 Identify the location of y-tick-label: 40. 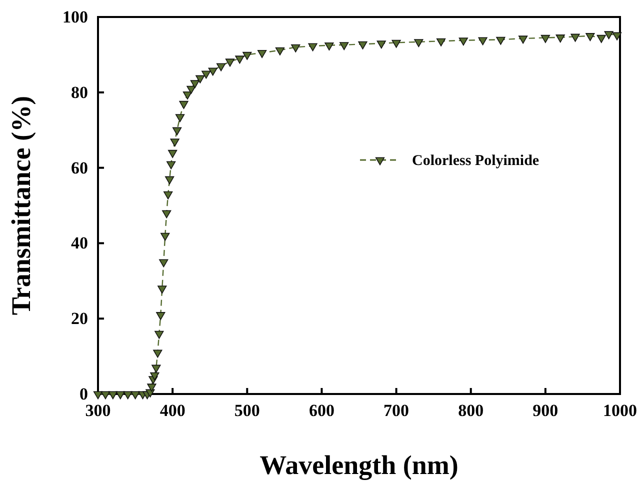
(79, 243).